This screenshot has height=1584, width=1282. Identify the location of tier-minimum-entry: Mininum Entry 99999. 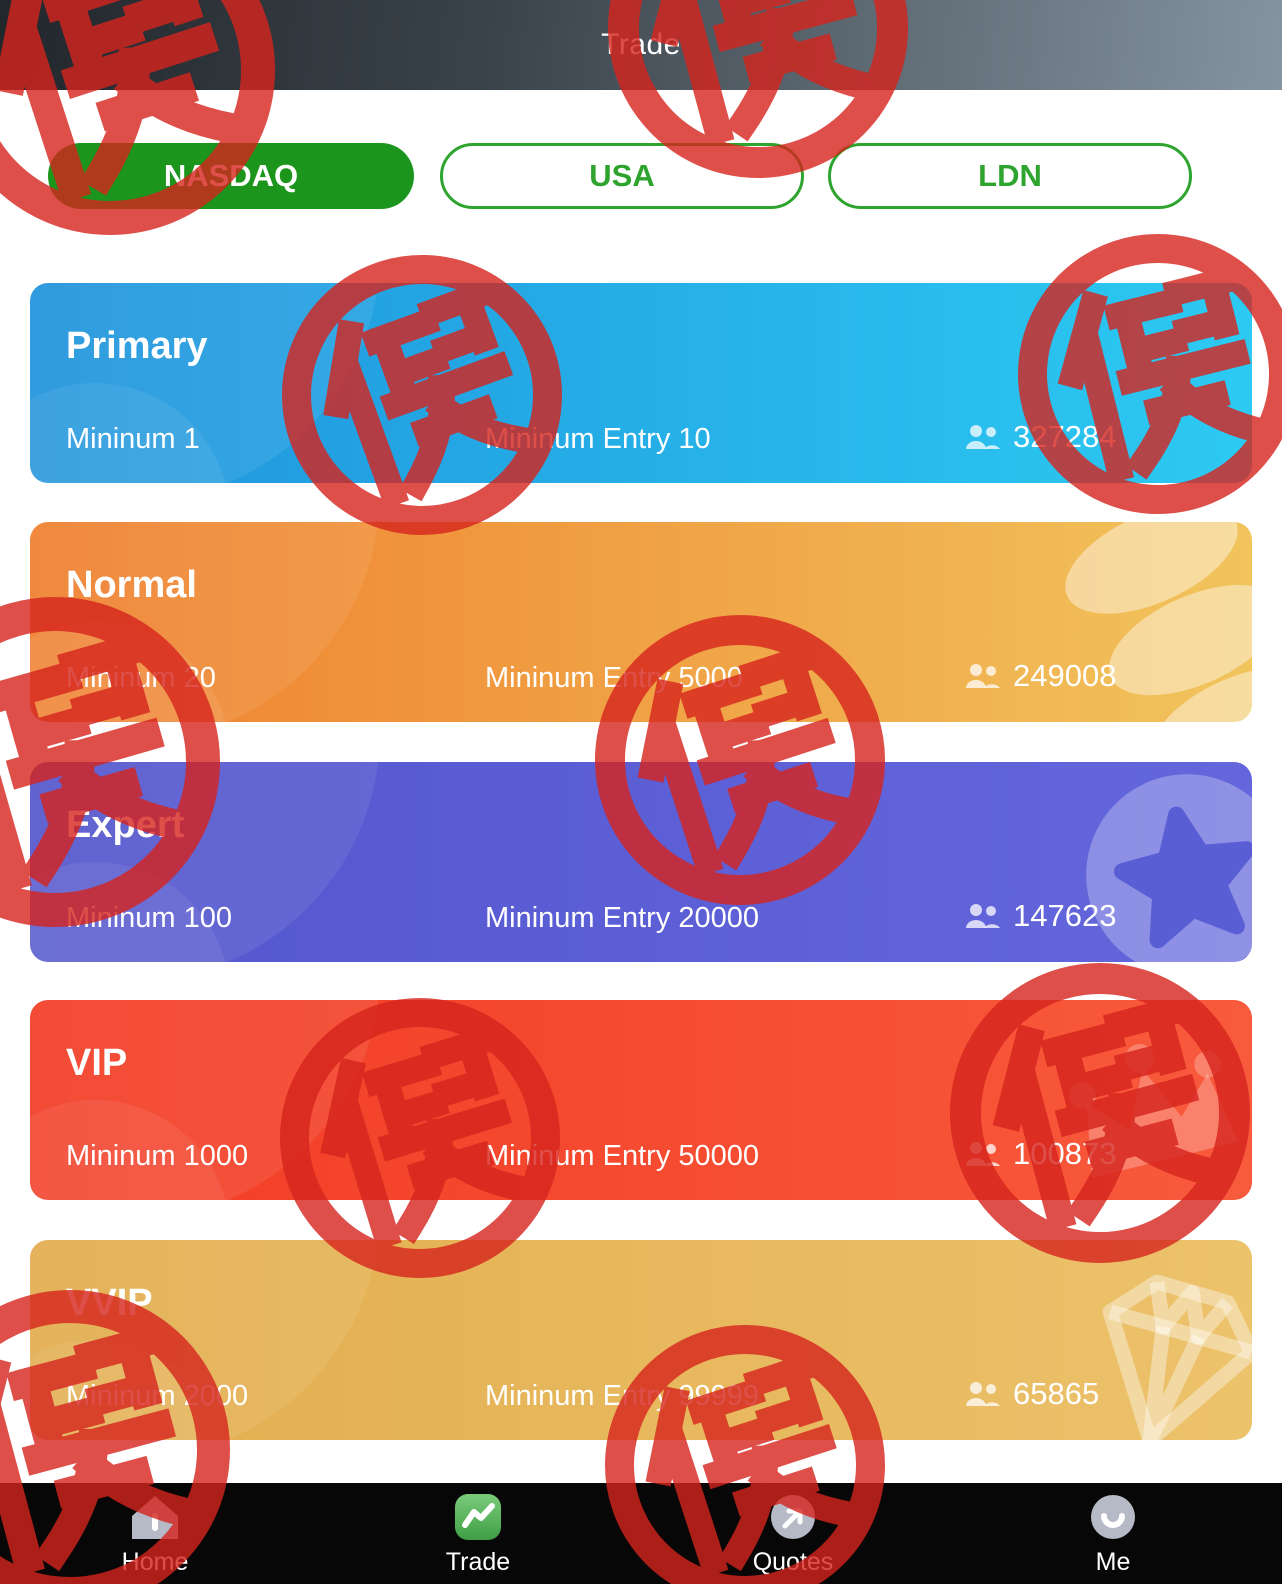
(622, 1396).